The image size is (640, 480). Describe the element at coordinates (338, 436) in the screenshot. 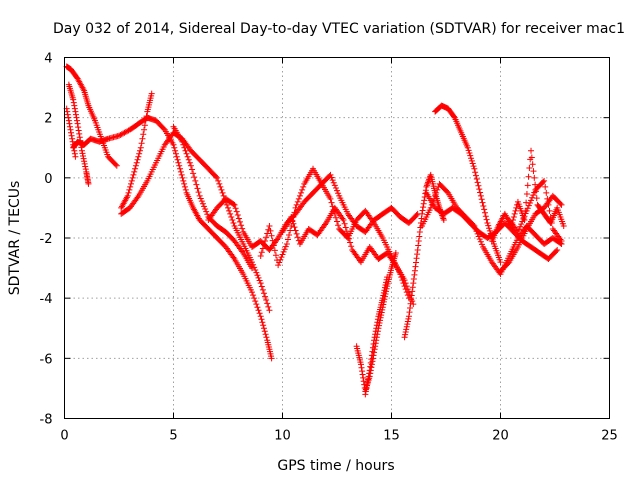

I see `x-tick-labels: 0 5 10 15 20 25` at that location.